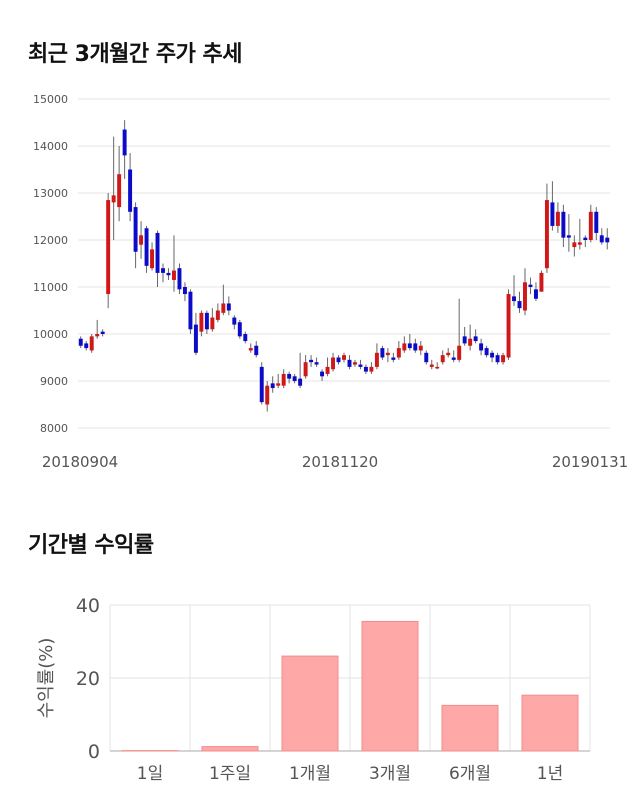 This screenshot has width=640, height=810. Describe the element at coordinates (54, 381) in the screenshot. I see `price-y-tick-label: 9000` at that location.